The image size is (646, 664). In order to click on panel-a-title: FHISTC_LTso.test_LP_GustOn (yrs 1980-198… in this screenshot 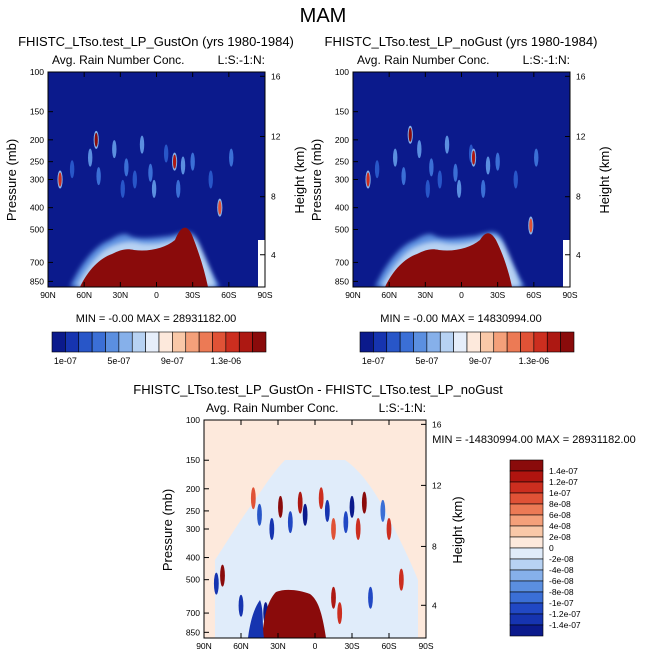, I will do `click(156, 41)`.